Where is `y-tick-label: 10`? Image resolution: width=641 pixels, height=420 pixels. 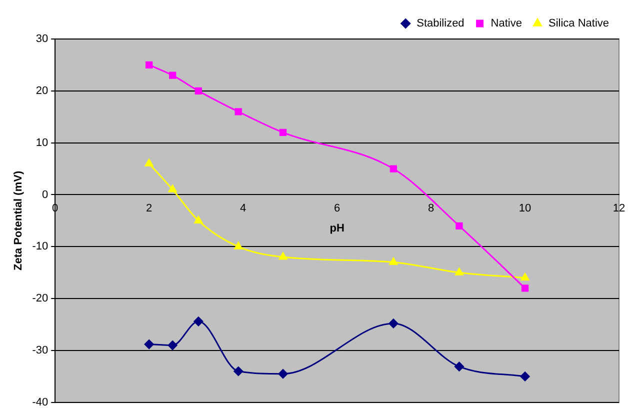
y-tick-label: 10 is located at coordinates (42, 142).